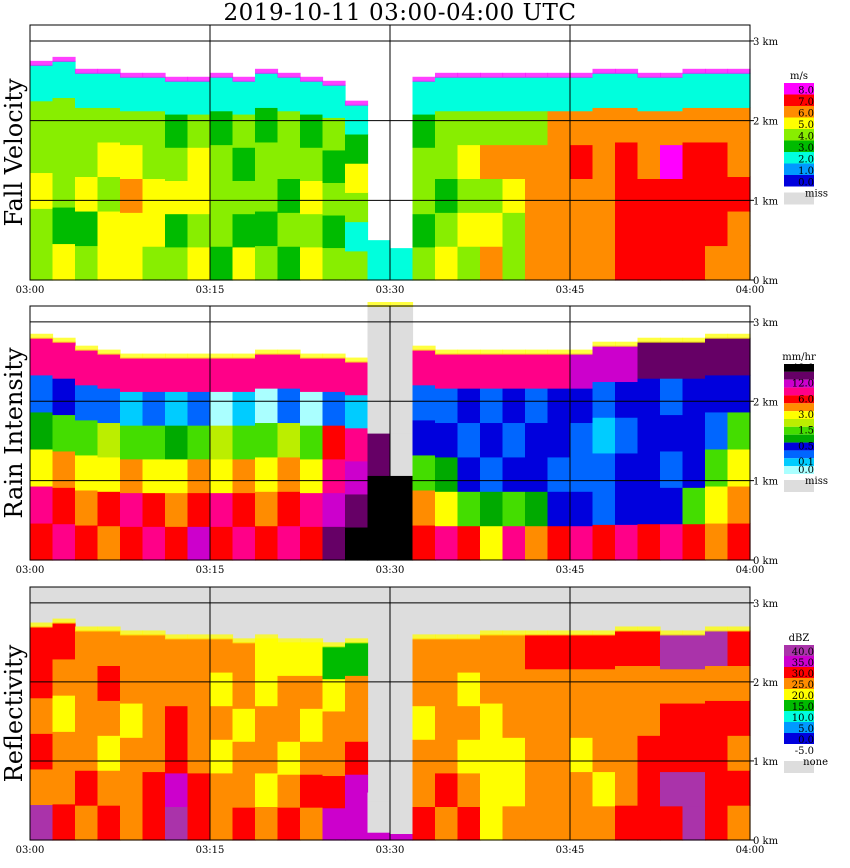 The width and height of the screenshot is (850, 868). What do you see at coordinates (803, 368) in the screenshot?
I see `colorbar-label: 48.0` at bounding box center [803, 368].